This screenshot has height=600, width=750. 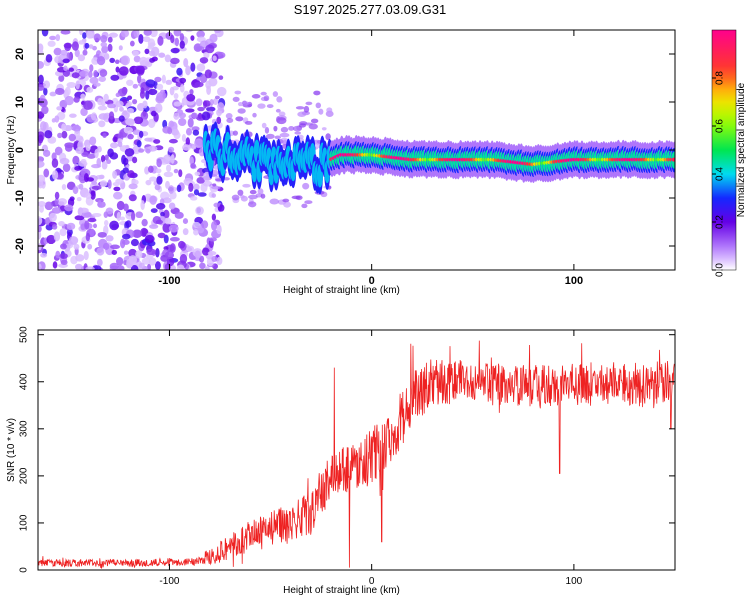 What do you see at coordinates (20, 246) in the screenshot?
I see `y-tick-label: -20` at bounding box center [20, 246].